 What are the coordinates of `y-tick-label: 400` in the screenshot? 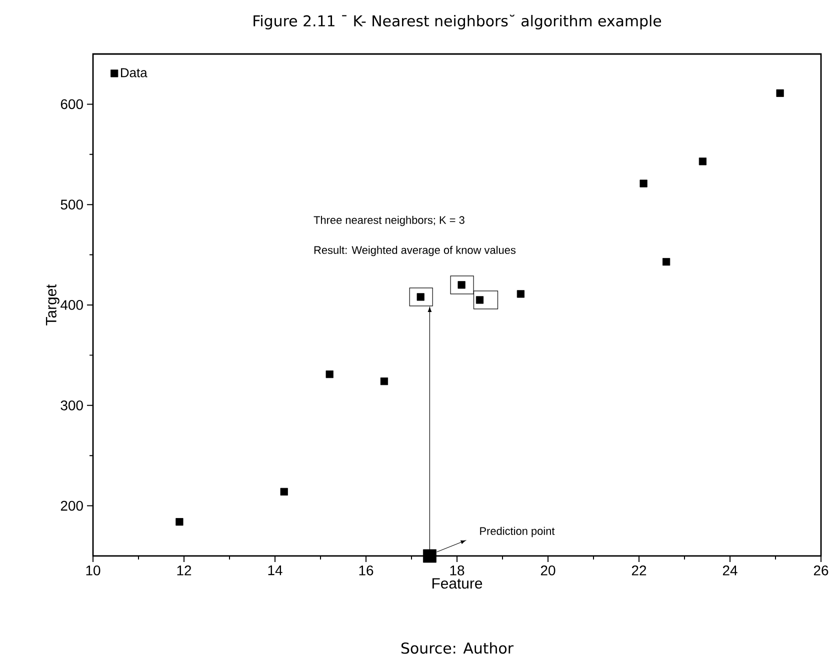 It's located at (71, 305).